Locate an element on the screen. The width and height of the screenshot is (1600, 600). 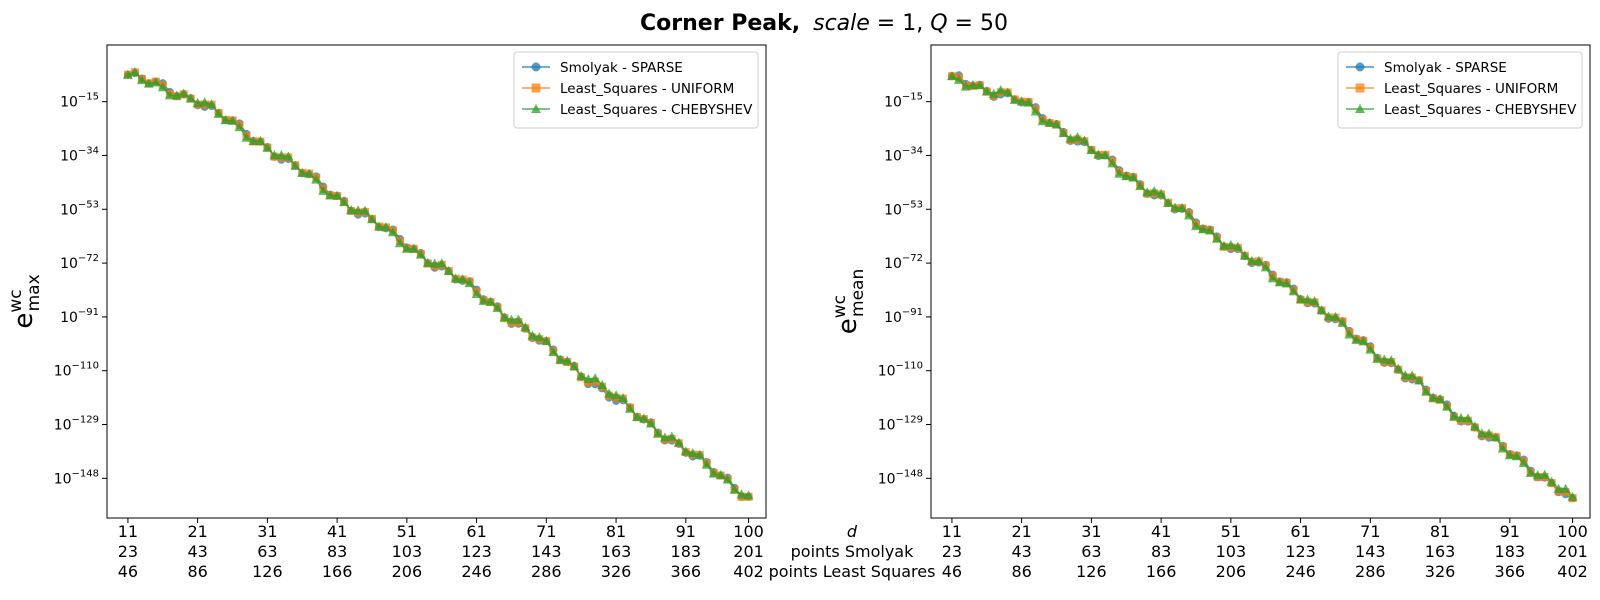
figure-title: Corner Peak, scale = 1, Q = 50 is located at coordinates (824, 23).